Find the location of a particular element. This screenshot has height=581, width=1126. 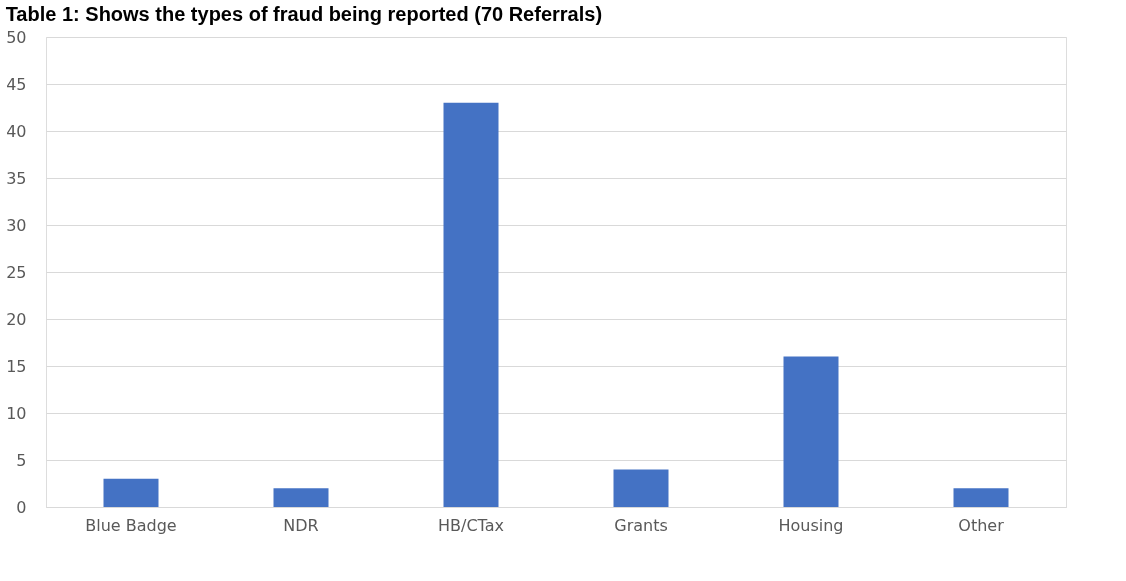

y-tick-label: 35 is located at coordinates (16, 178).